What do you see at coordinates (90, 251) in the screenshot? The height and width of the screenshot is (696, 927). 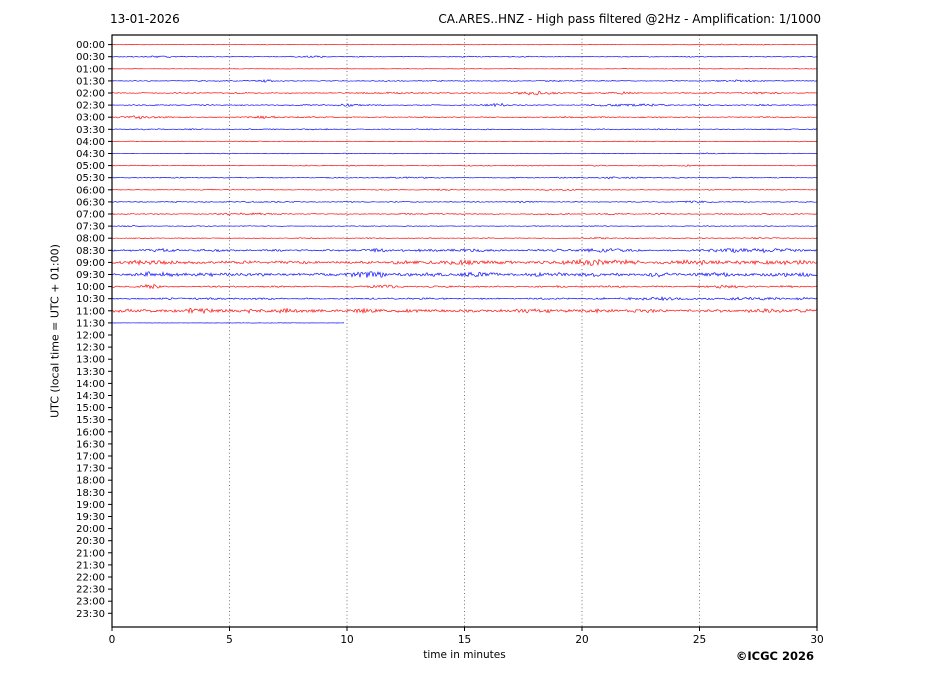 I see `y-tick-label: 08:30` at bounding box center [90, 251].